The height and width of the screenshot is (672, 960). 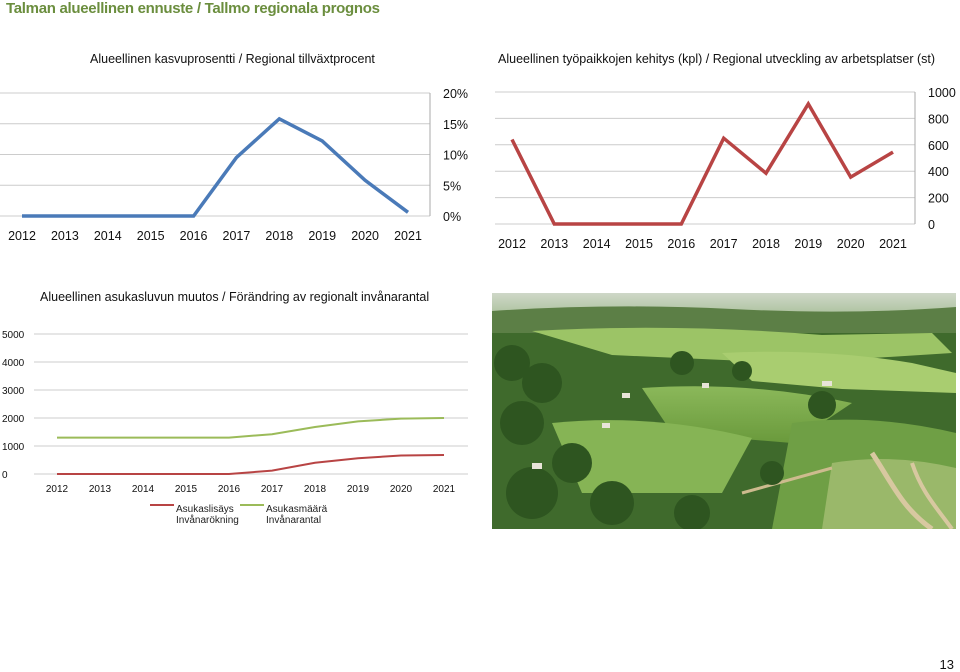 I want to click on y-tick-label: 20%, so click(x=455, y=94).